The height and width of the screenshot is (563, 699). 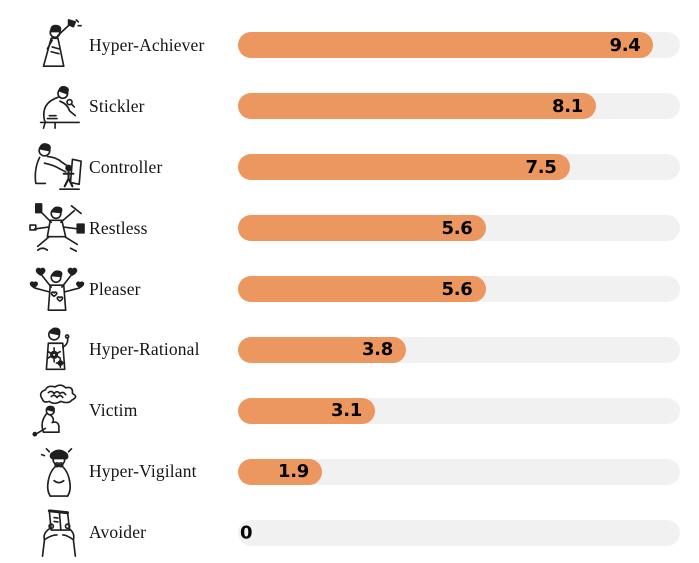 I want to click on chart-row-pleaser: Pleaser 5.6, so click(x=340, y=289).